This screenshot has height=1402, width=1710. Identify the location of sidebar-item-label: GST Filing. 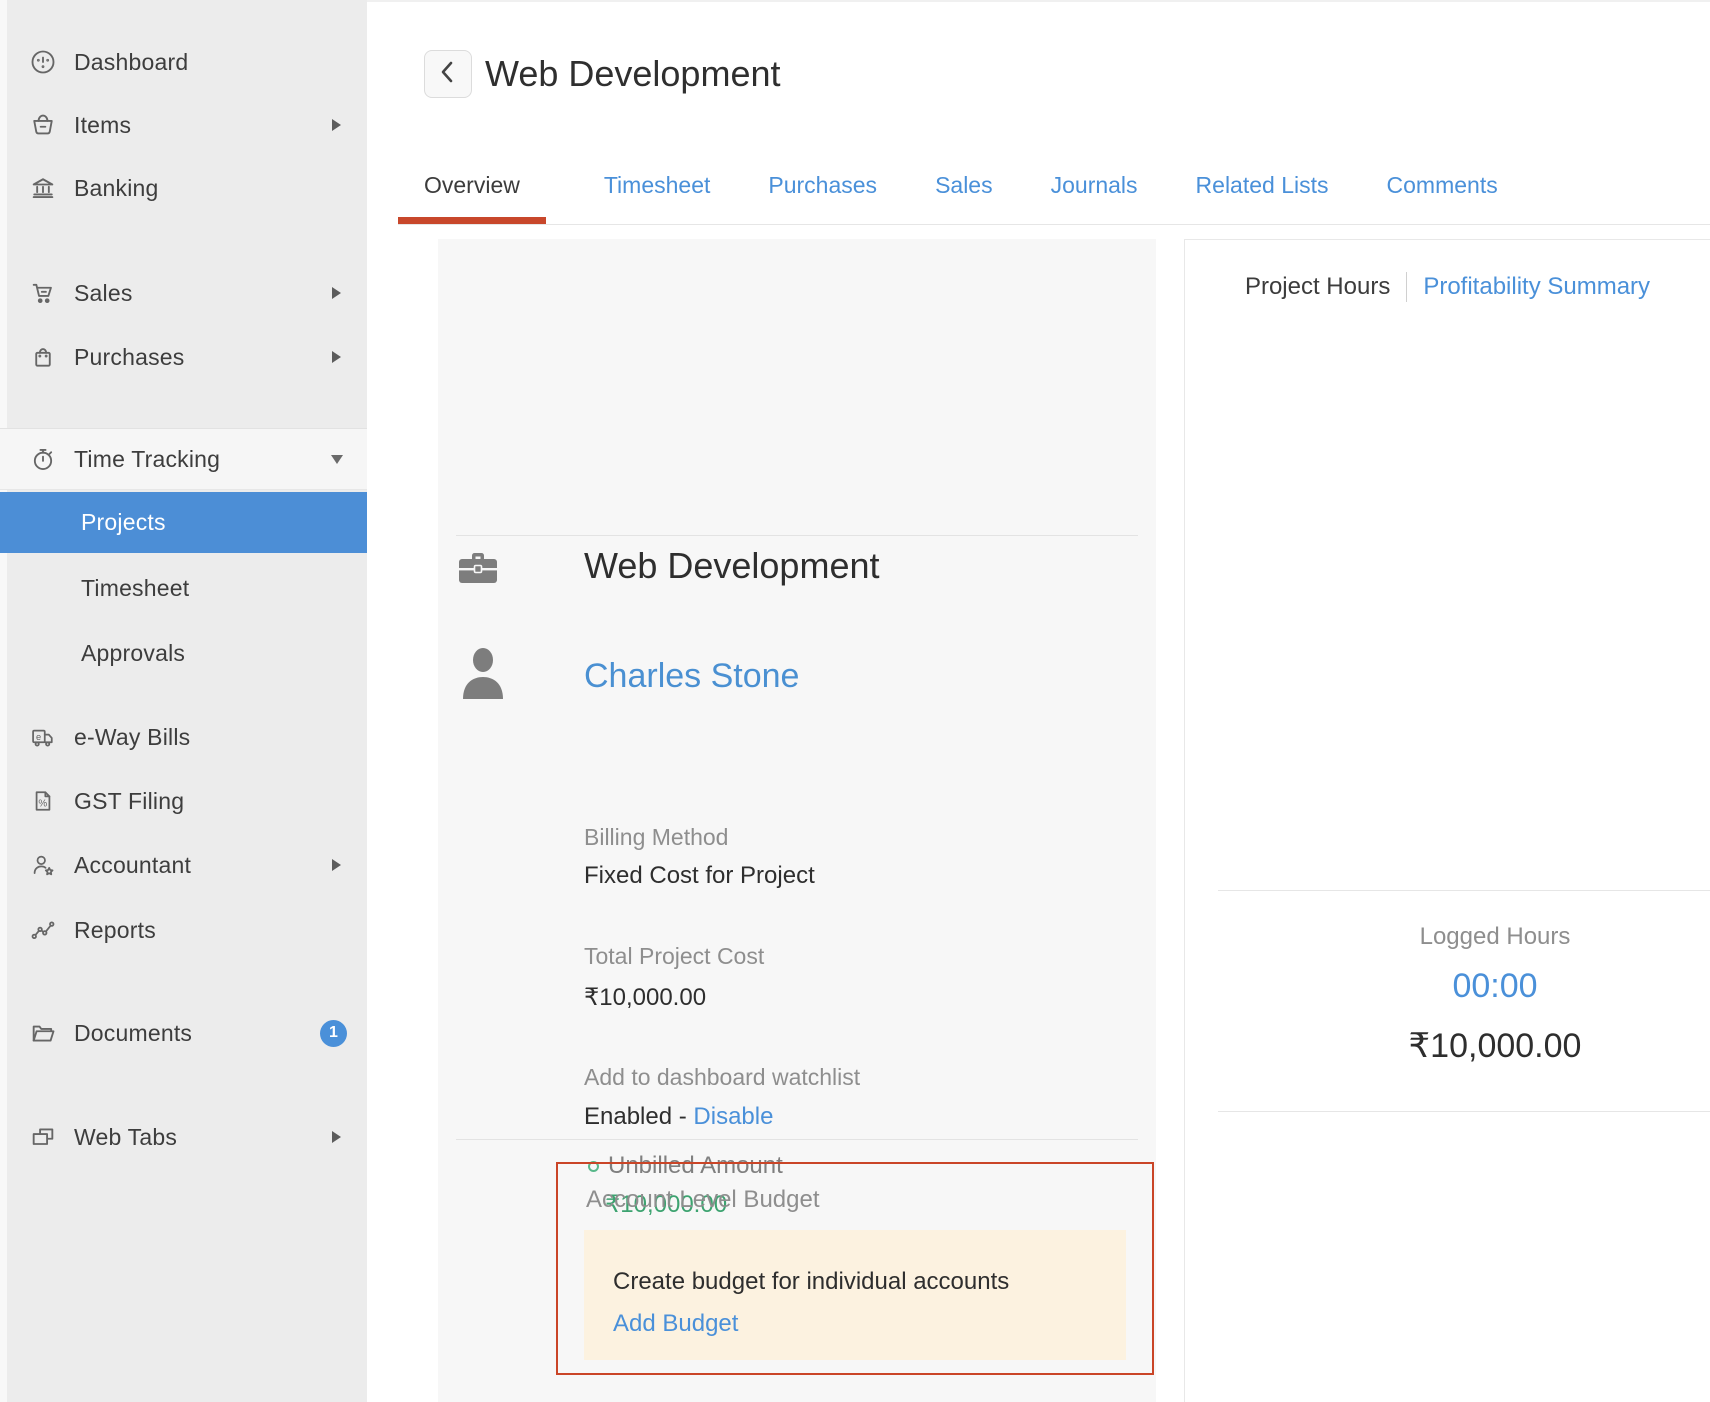
(129, 800).